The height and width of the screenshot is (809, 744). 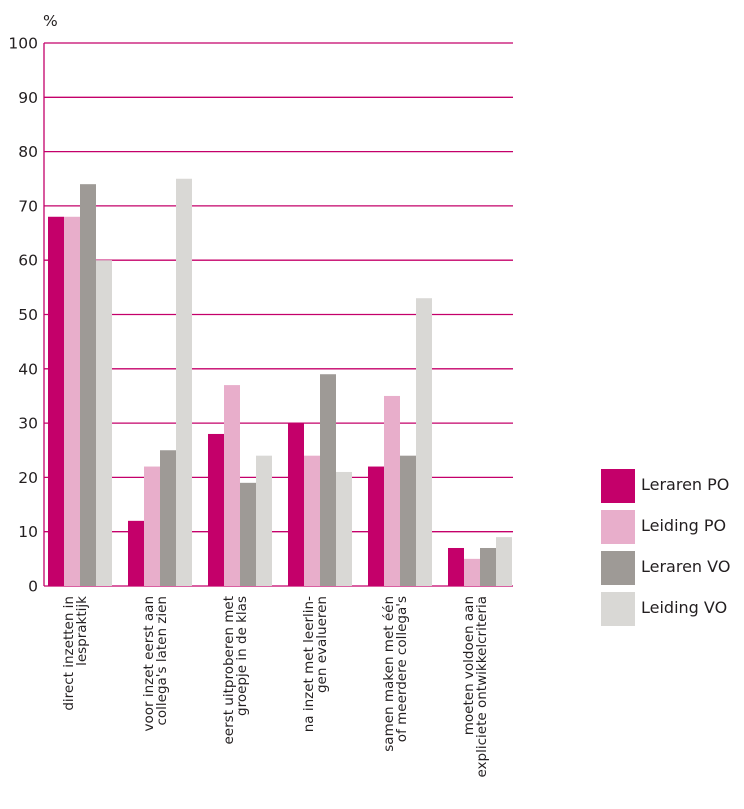 What do you see at coordinates (309, 664) in the screenshot?
I see `x-tick-label-line: na inzet met leerlin-` at bounding box center [309, 664].